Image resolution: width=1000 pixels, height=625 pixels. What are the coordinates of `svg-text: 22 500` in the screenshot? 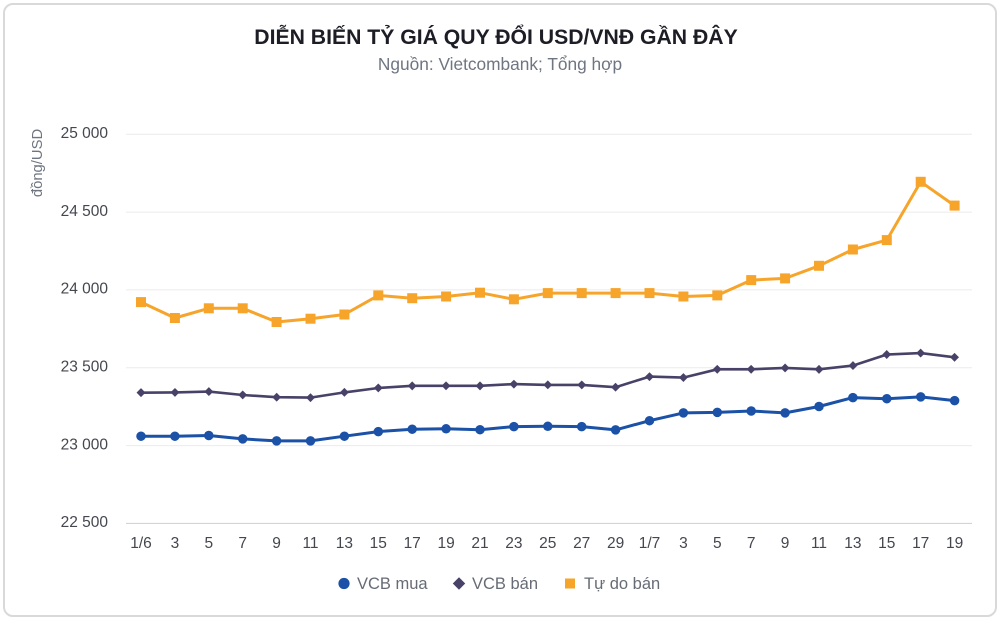 It's located at (85, 522).